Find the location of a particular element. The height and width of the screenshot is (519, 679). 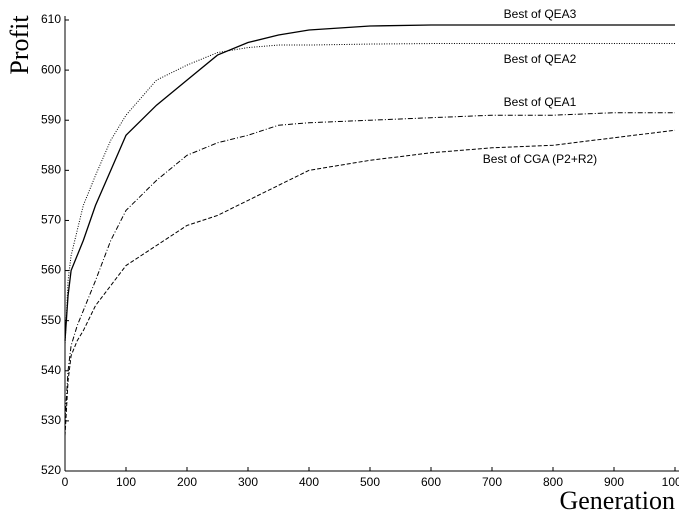

legend-label: Best of QEA2 is located at coordinates (540, 59).